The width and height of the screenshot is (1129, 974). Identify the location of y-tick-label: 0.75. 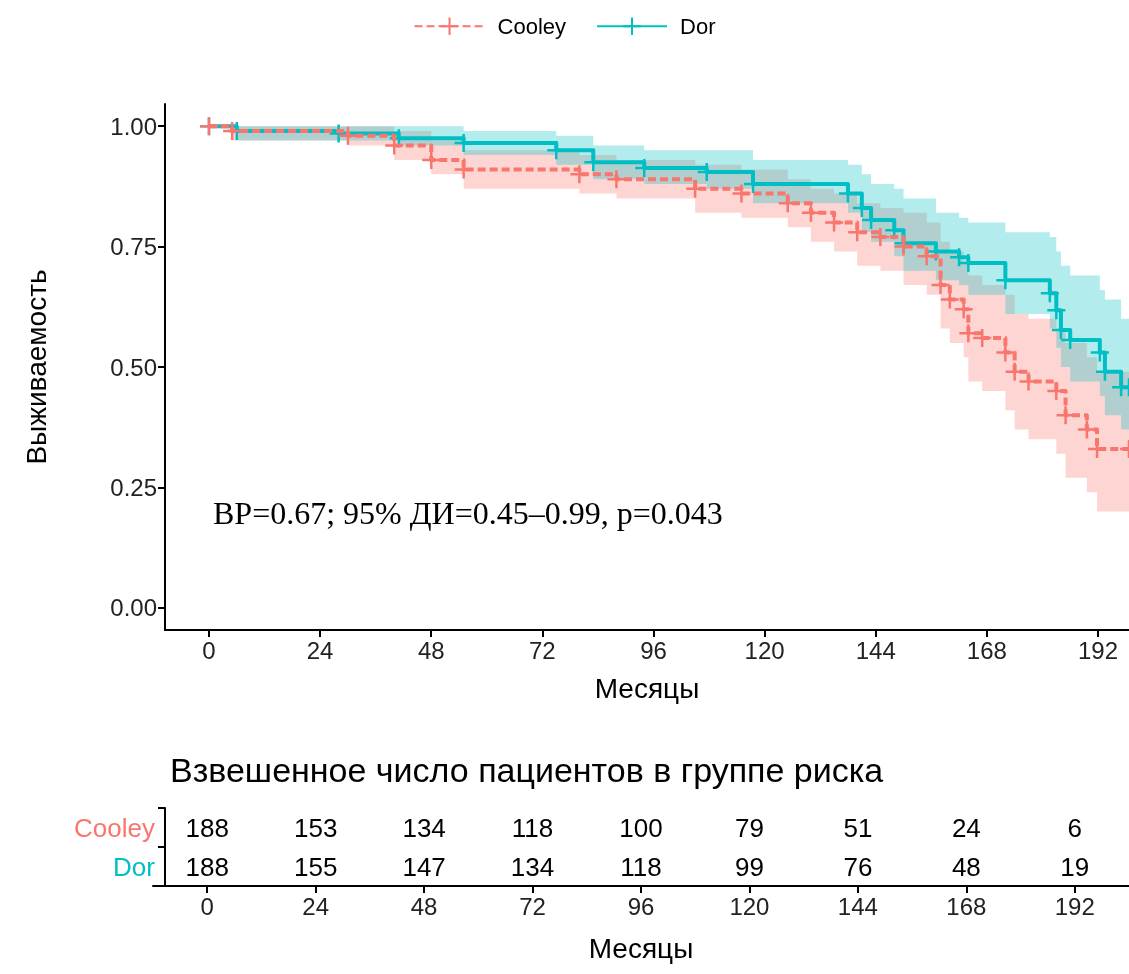
(133, 247).